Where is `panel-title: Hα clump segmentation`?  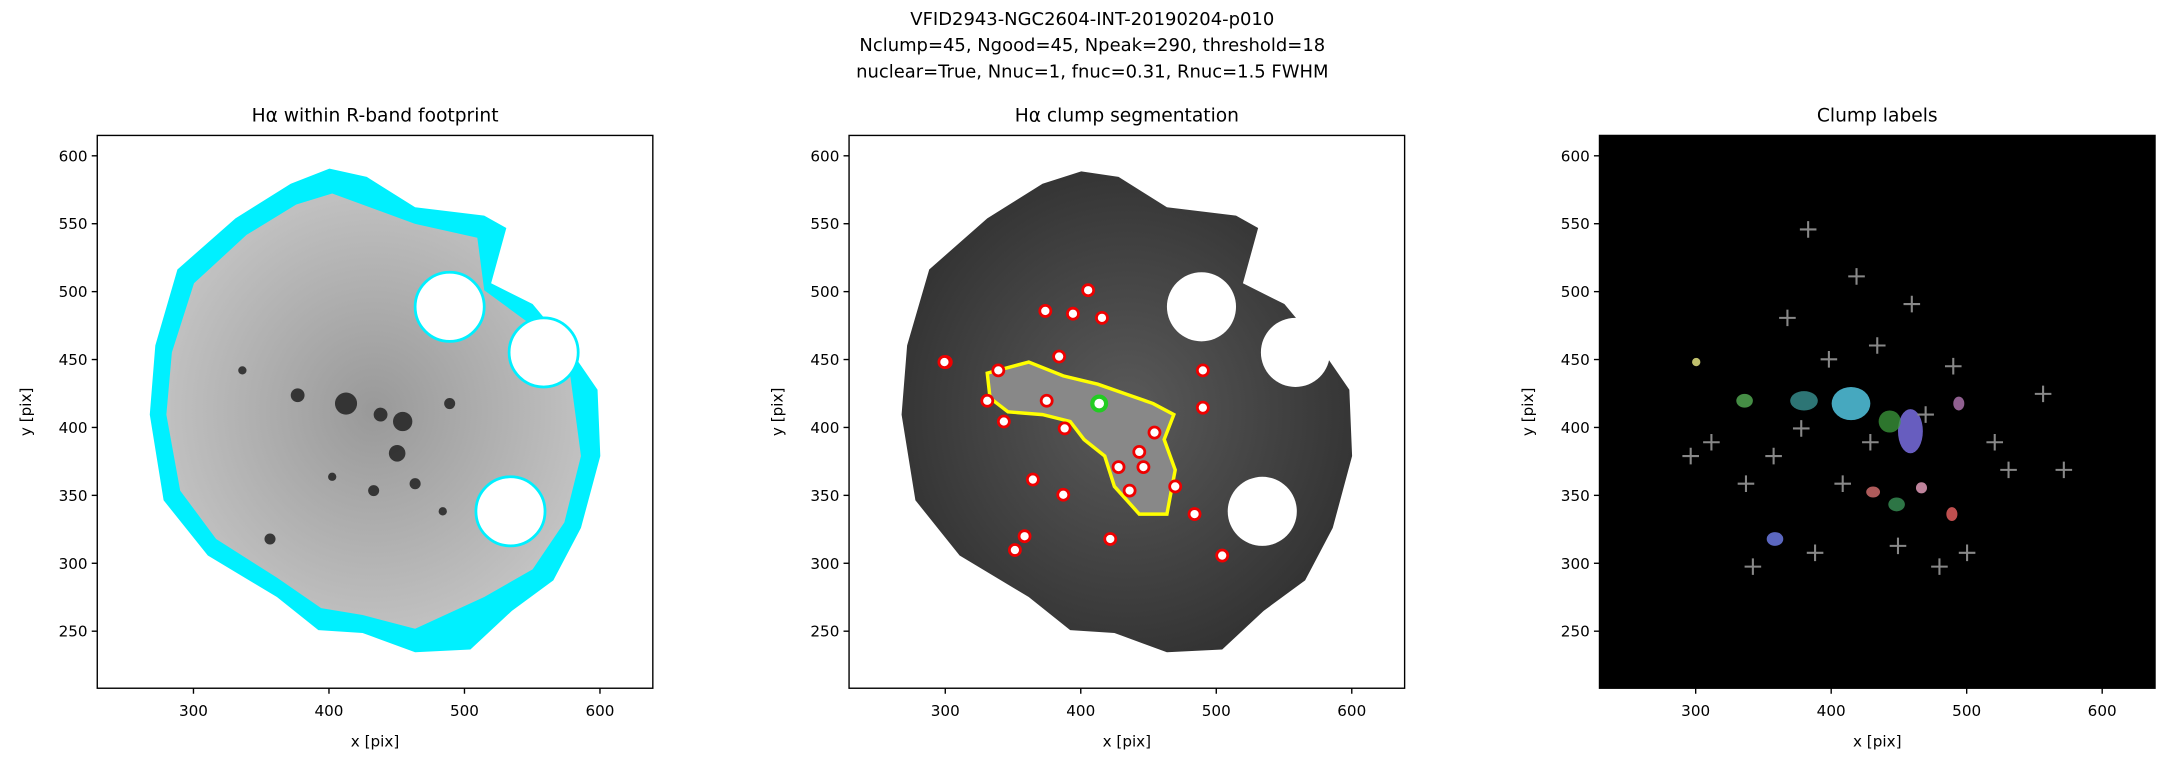
panel-title: Hα clump segmentation is located at coordinates (1127, 116).